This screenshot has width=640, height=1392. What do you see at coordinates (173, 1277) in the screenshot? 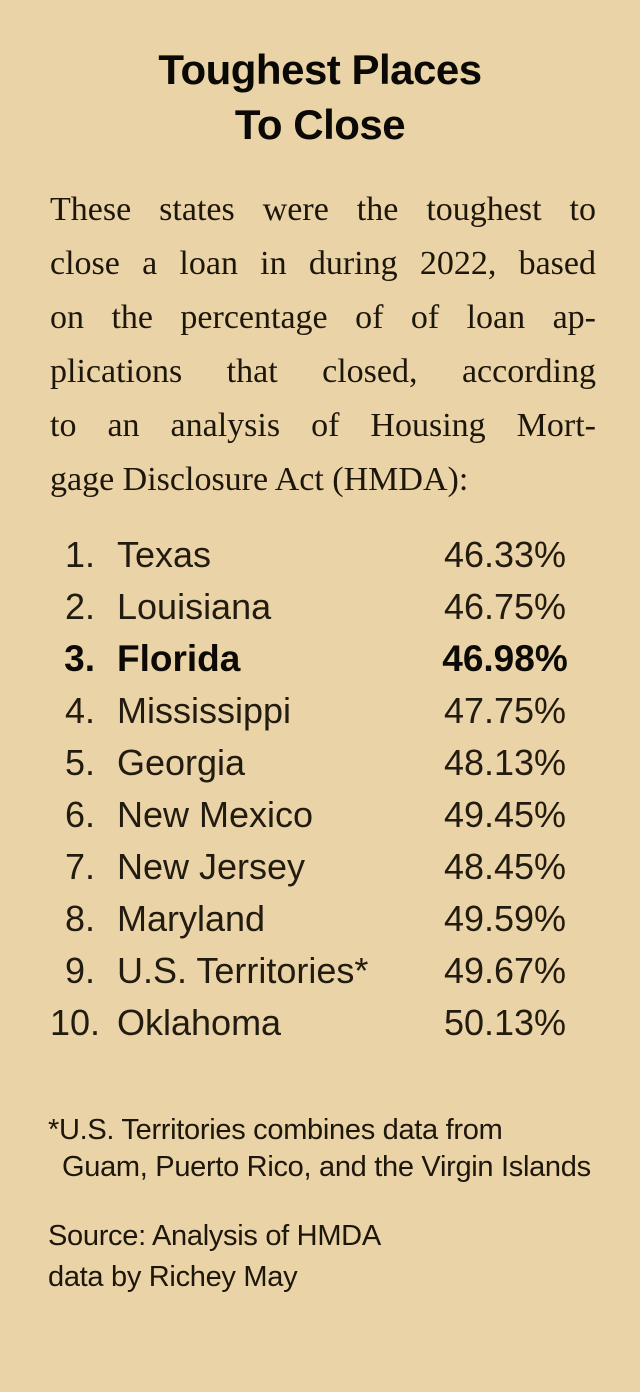
I see `source-line: data by Richey May` at bounding box center [173, 1277].